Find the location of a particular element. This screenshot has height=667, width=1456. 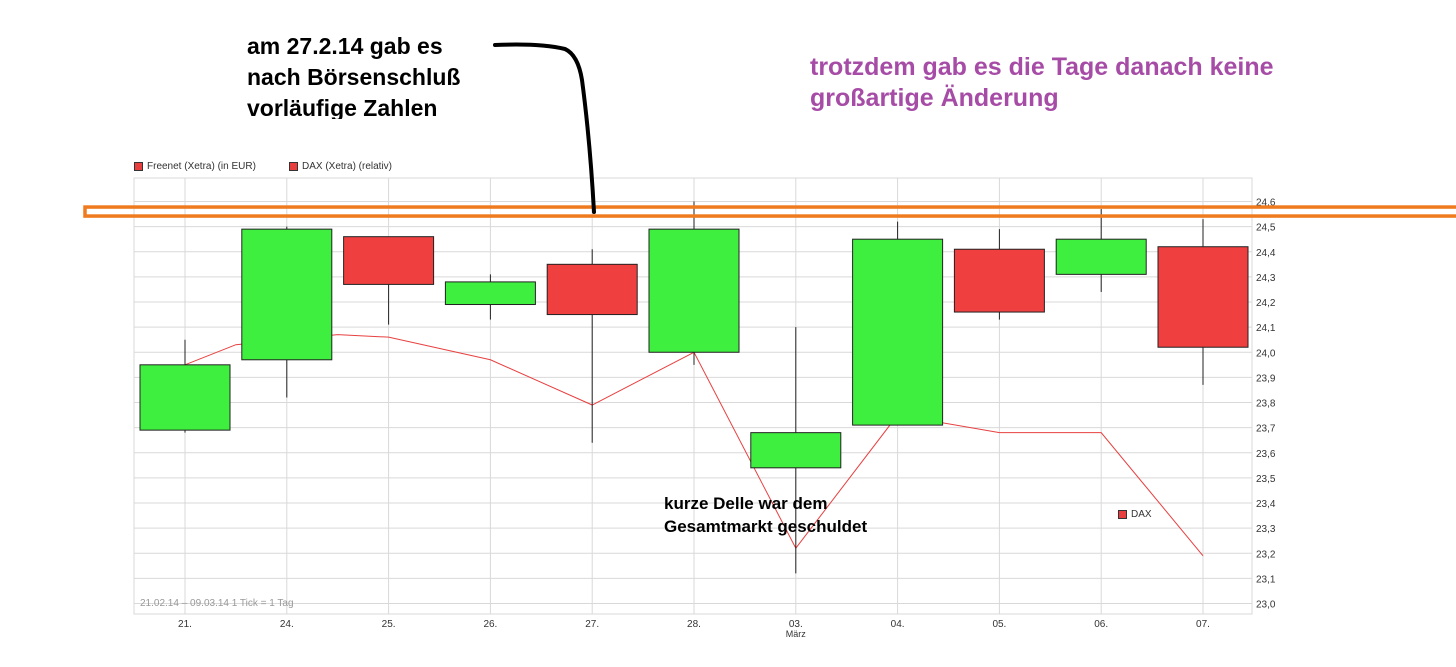

legend-freenet: Freenet (Xetra) (in EUR) is located at coordinates (195, 166).